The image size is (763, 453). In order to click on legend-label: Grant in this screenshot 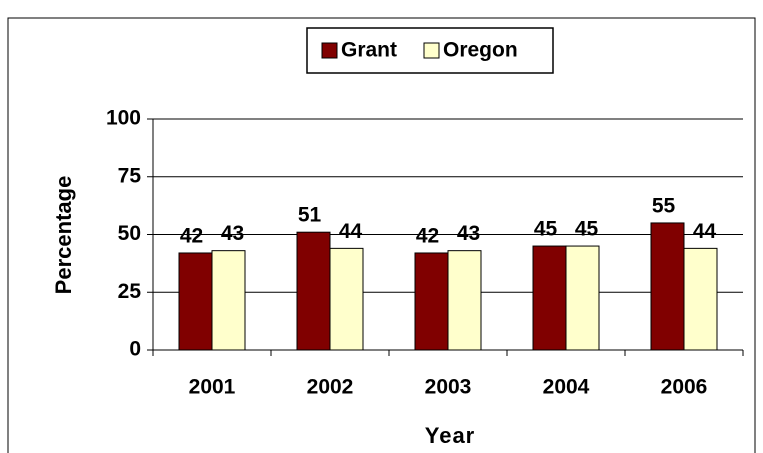, I will do `click(369, 50)`.